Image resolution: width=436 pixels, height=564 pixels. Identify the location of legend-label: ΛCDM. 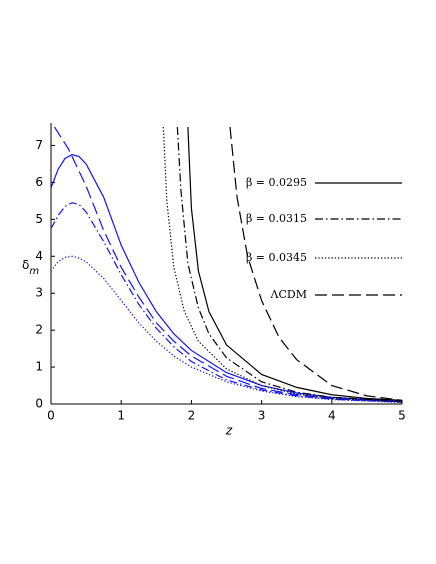
(288, 294).